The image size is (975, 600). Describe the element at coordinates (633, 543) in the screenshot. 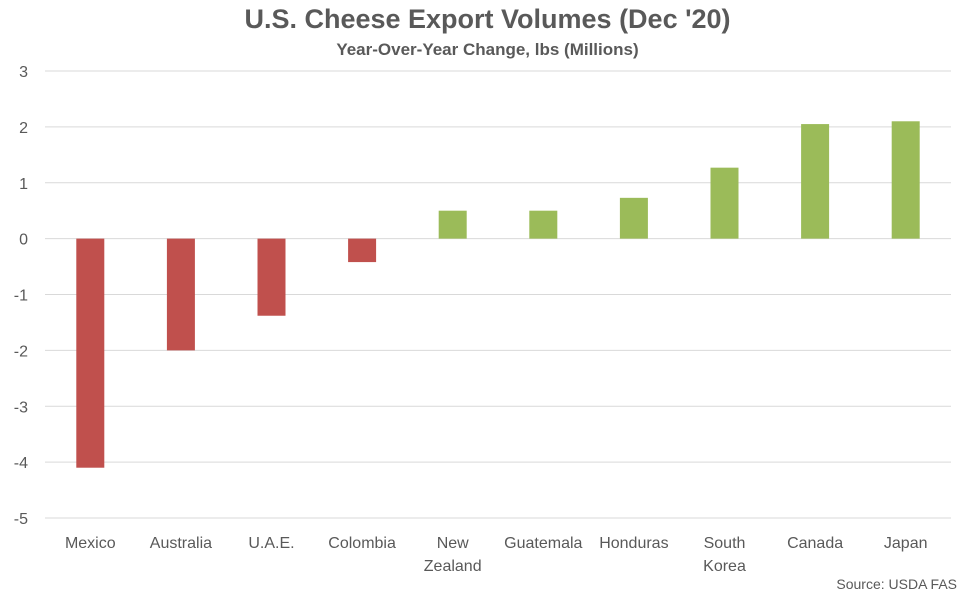

I see `x-category-label: Honduras` at that location.